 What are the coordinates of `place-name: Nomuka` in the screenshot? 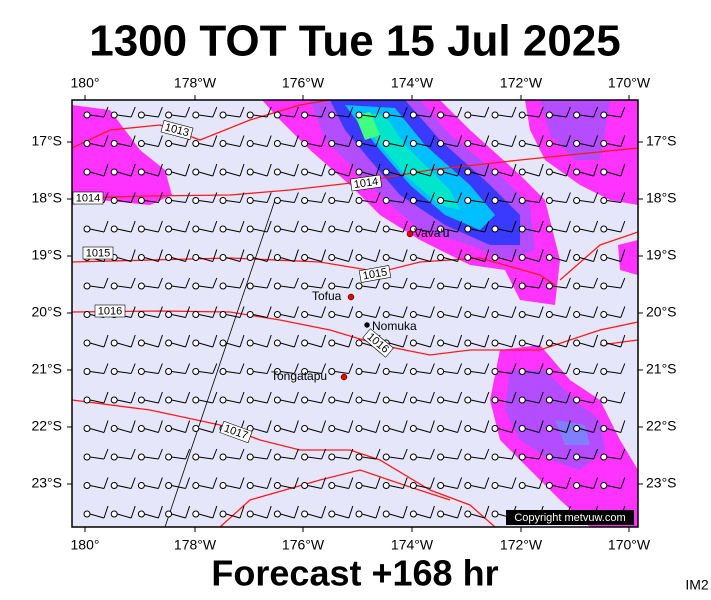 It's located at (394, 326).